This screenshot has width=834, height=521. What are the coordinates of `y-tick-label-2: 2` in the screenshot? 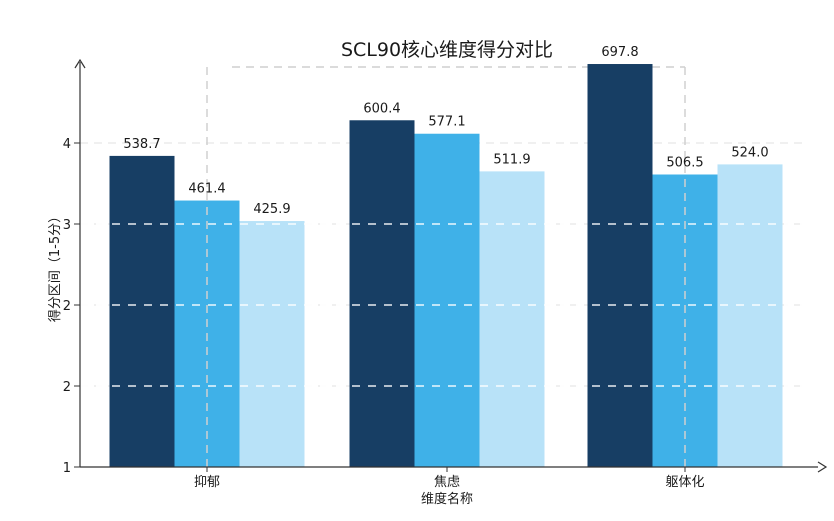 It's located at (67, 387).